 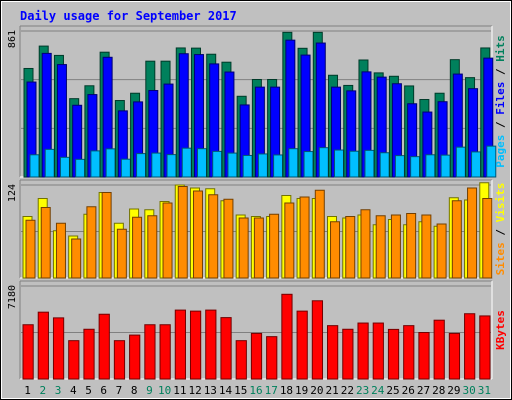 I want to click on x-tick-day-19: 19, so click(x=301, y=390).